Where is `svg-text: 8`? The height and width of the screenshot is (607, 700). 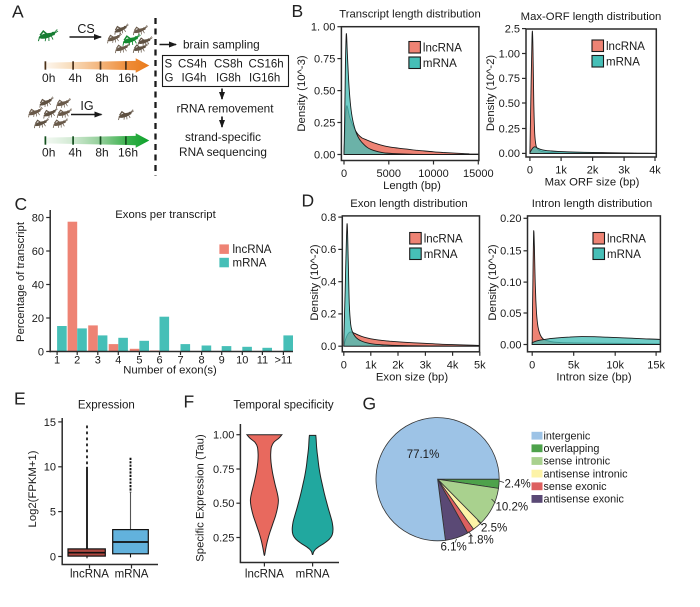 svg-text: 8 is located at coordinates (202, 361).